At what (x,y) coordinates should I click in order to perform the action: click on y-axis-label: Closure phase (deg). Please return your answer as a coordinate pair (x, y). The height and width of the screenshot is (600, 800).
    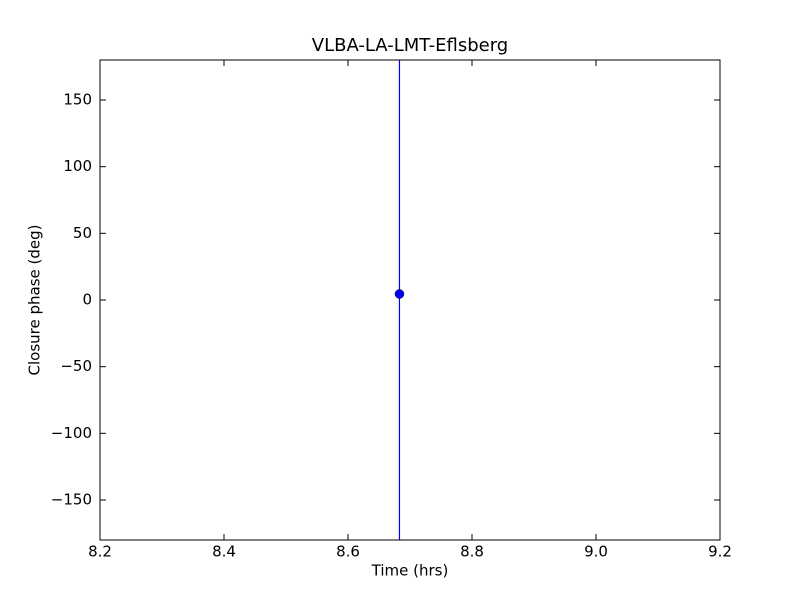
    Looking at the image, I should click on (35, 300).